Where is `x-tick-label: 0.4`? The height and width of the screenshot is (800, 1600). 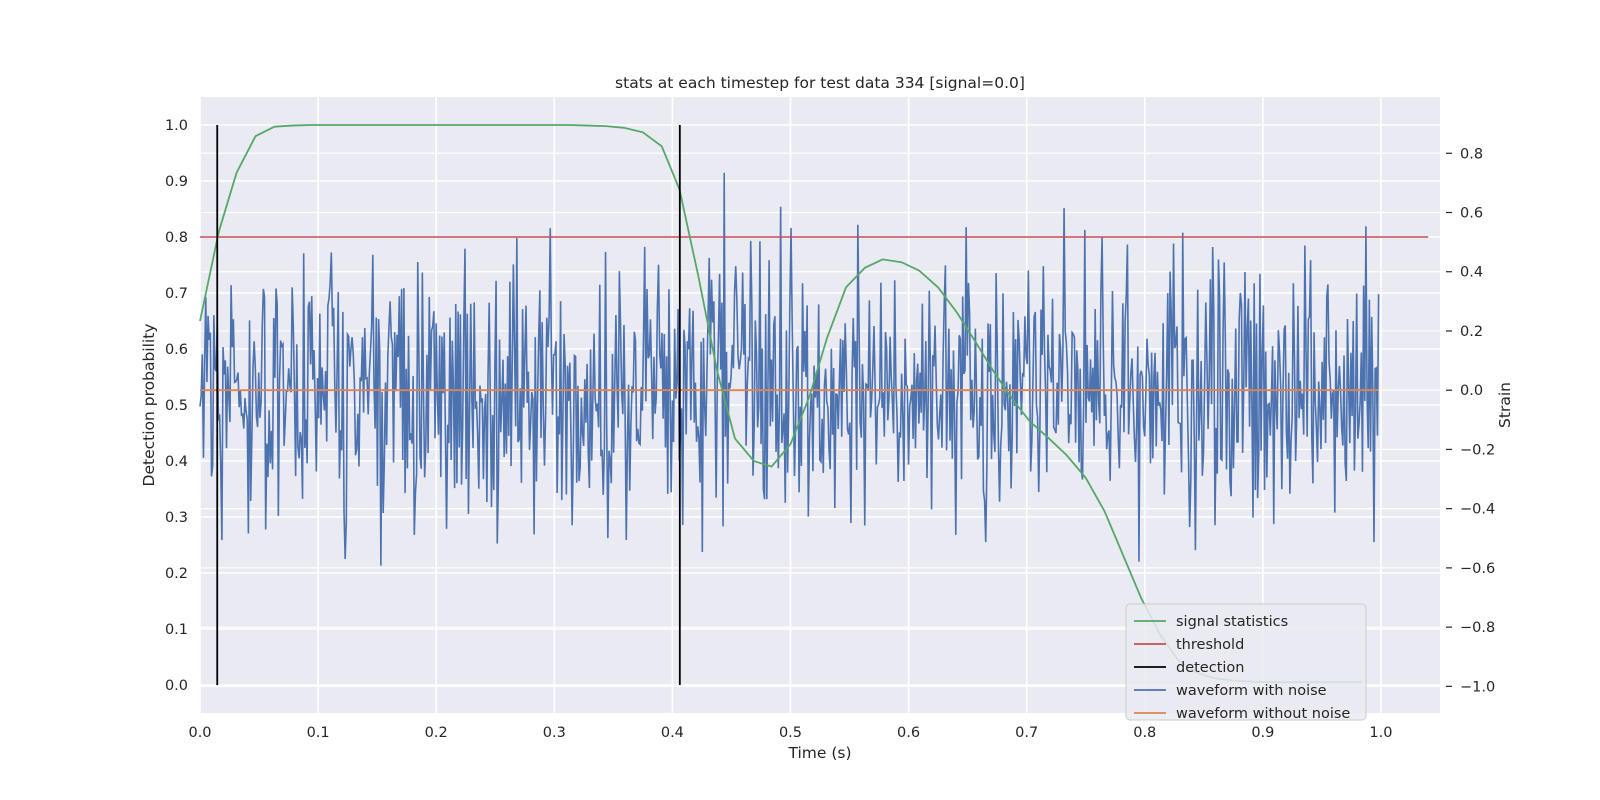 x-tick-label: 0.4 is located at coordinates (672, 733).